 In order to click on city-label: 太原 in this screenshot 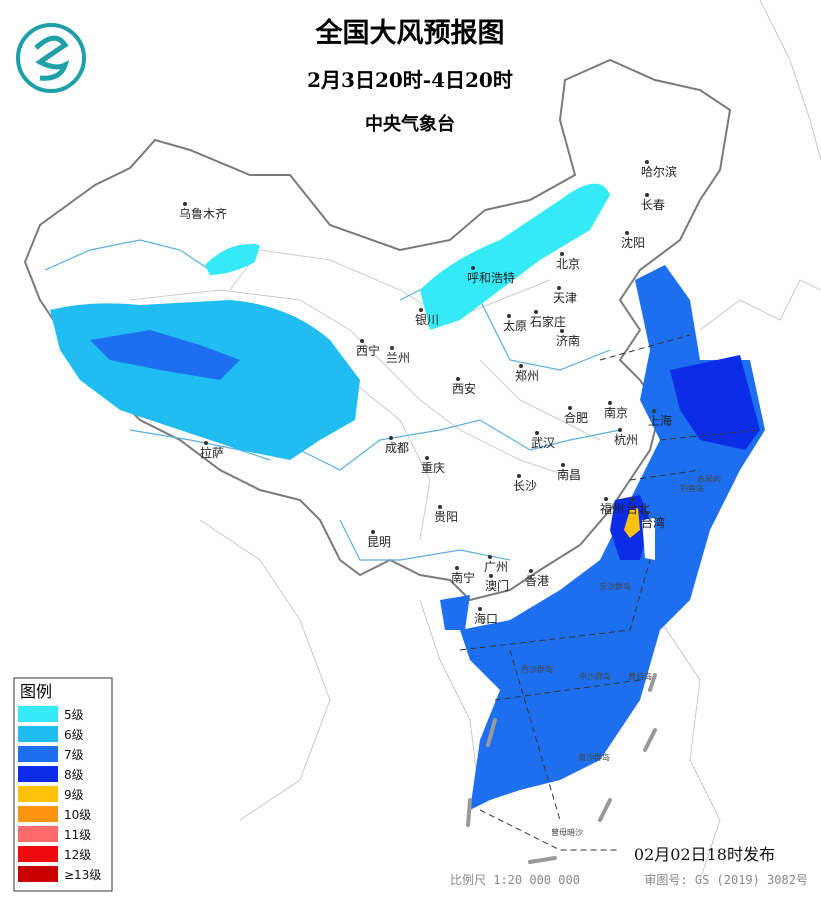, I will do `click(515, 325)`.